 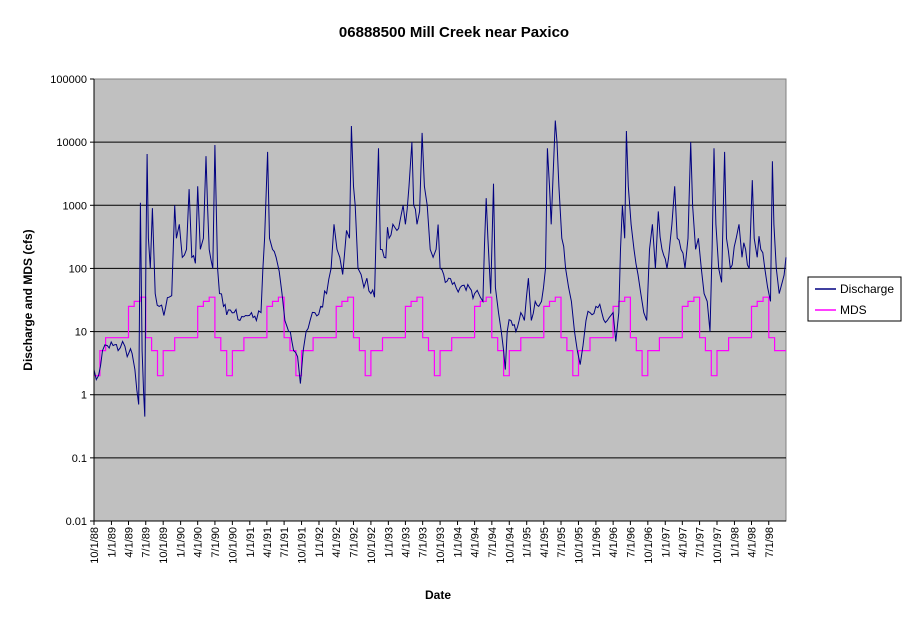 I want to click on x-tick-label: 10/1/97, so click(x=718, y=545).